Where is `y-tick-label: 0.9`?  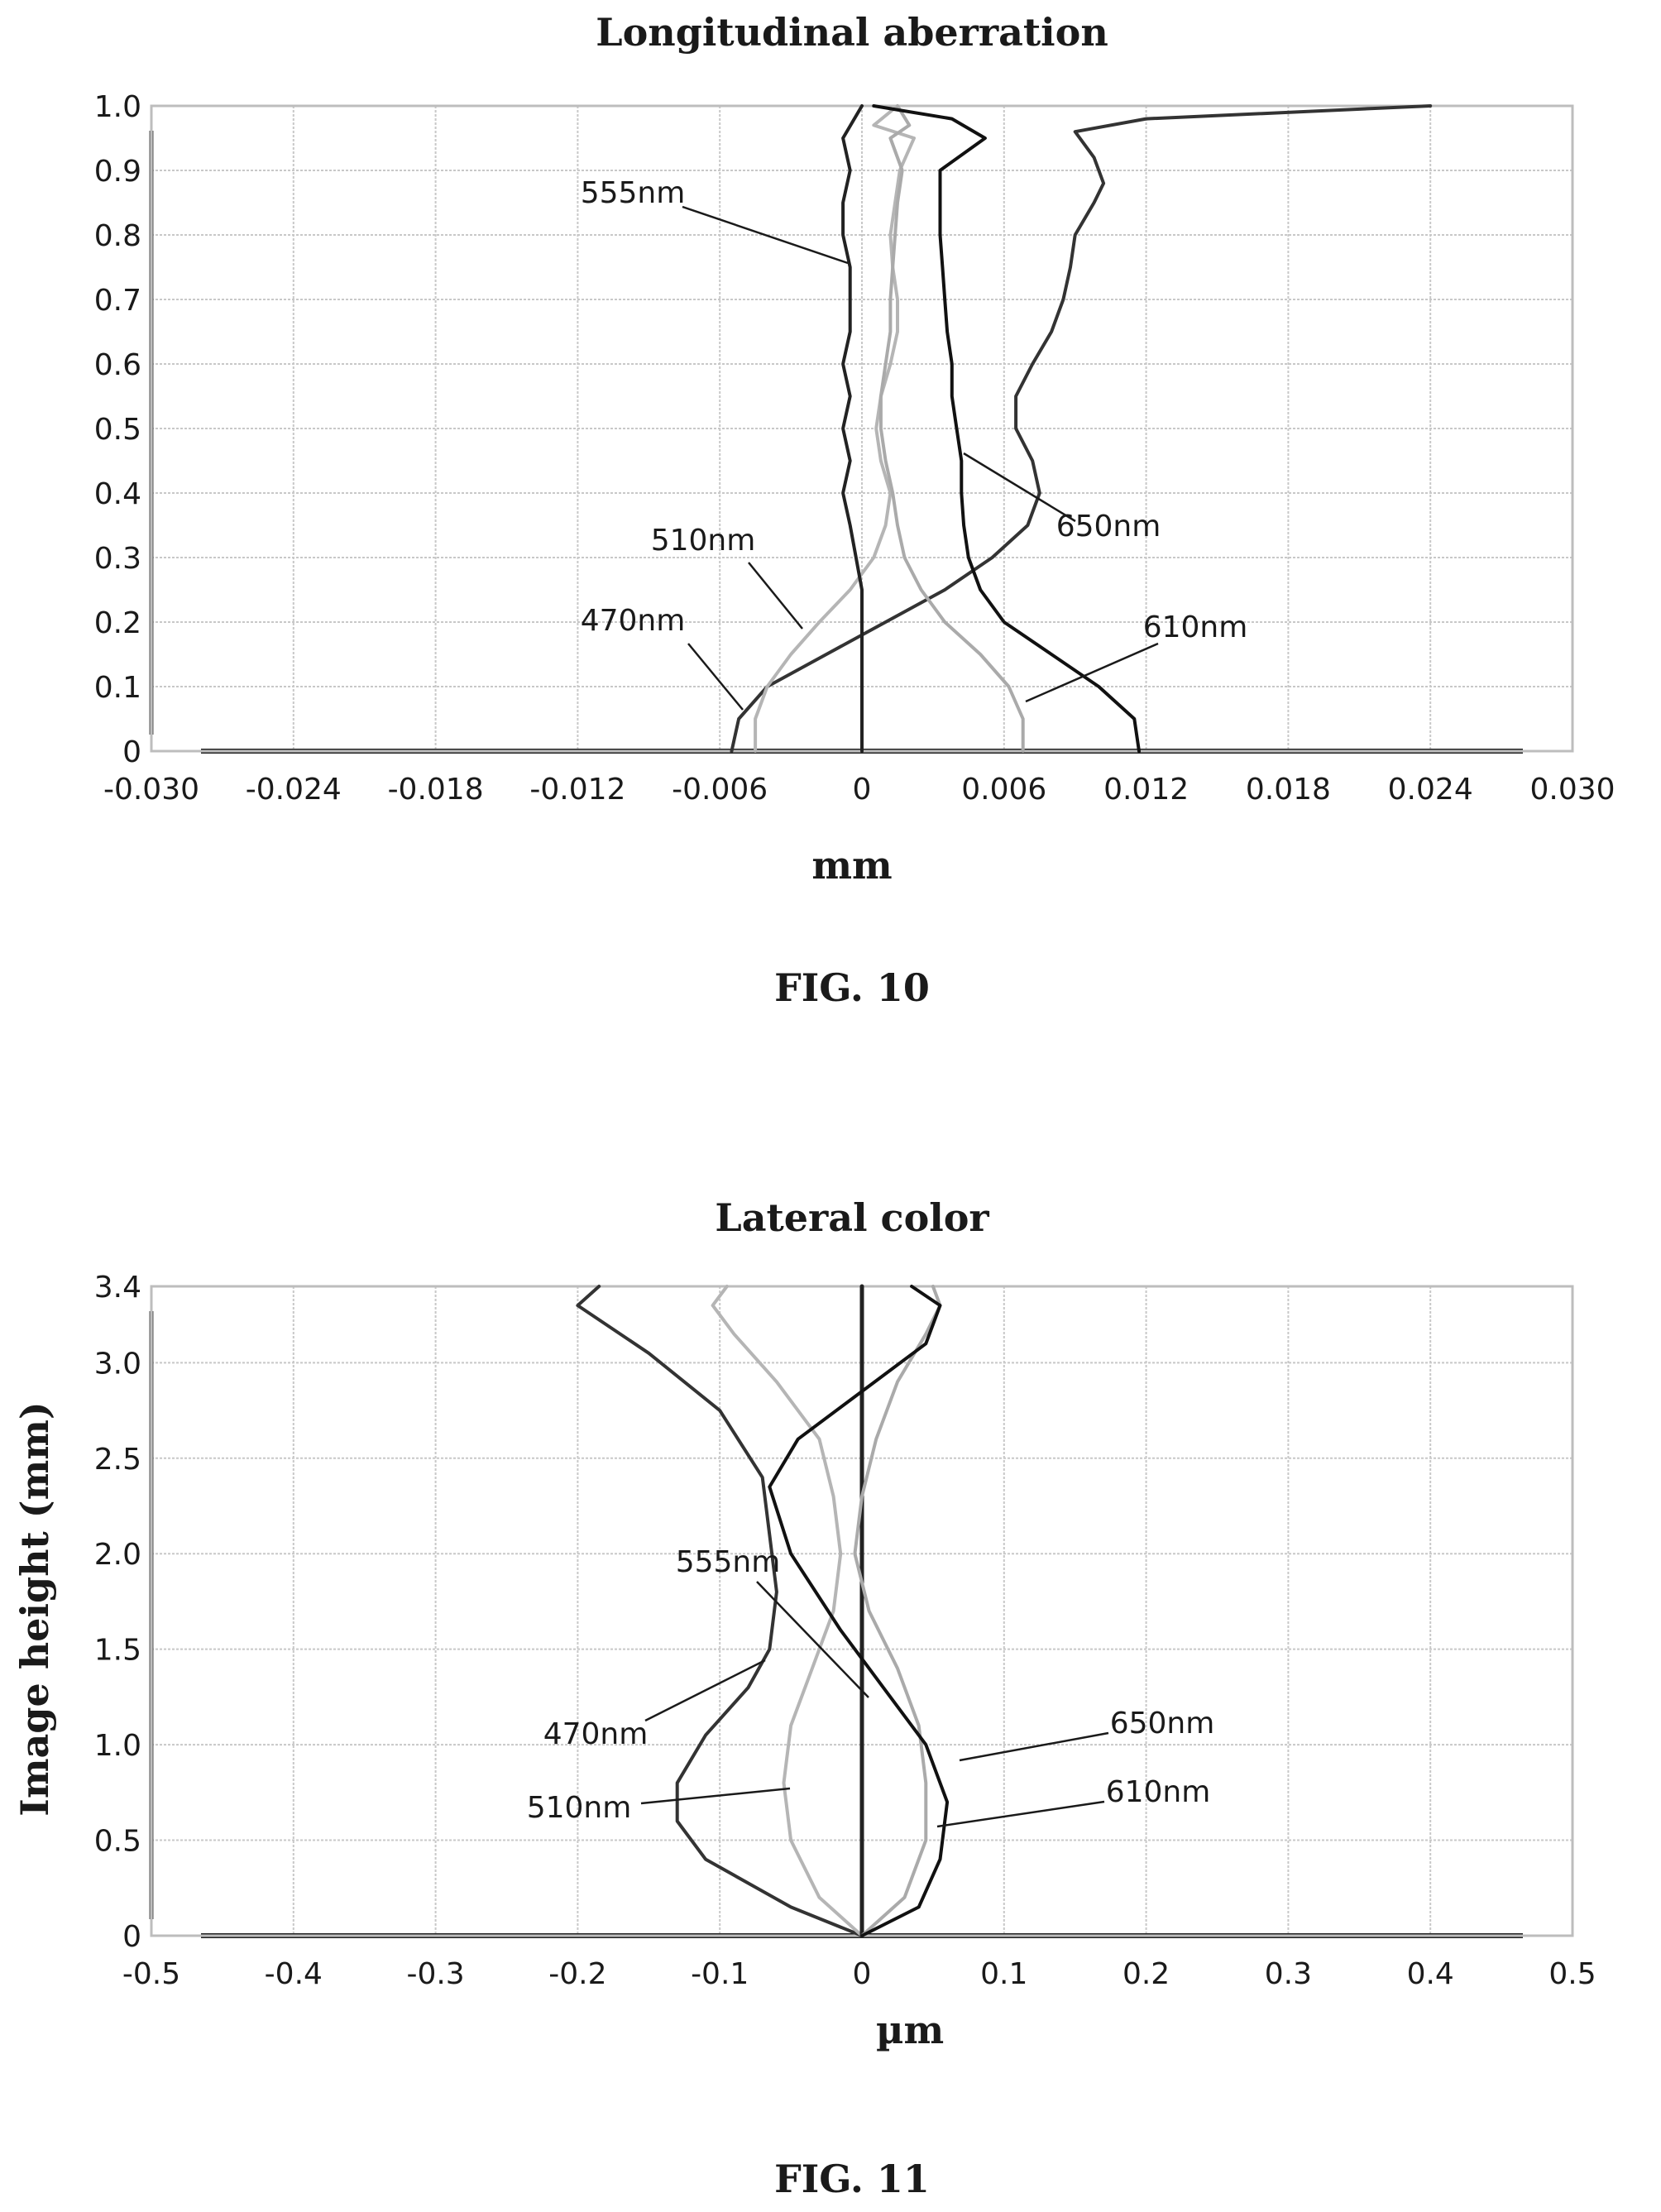 y-tick-label: 0.9 is located at coordinates (118, 172).